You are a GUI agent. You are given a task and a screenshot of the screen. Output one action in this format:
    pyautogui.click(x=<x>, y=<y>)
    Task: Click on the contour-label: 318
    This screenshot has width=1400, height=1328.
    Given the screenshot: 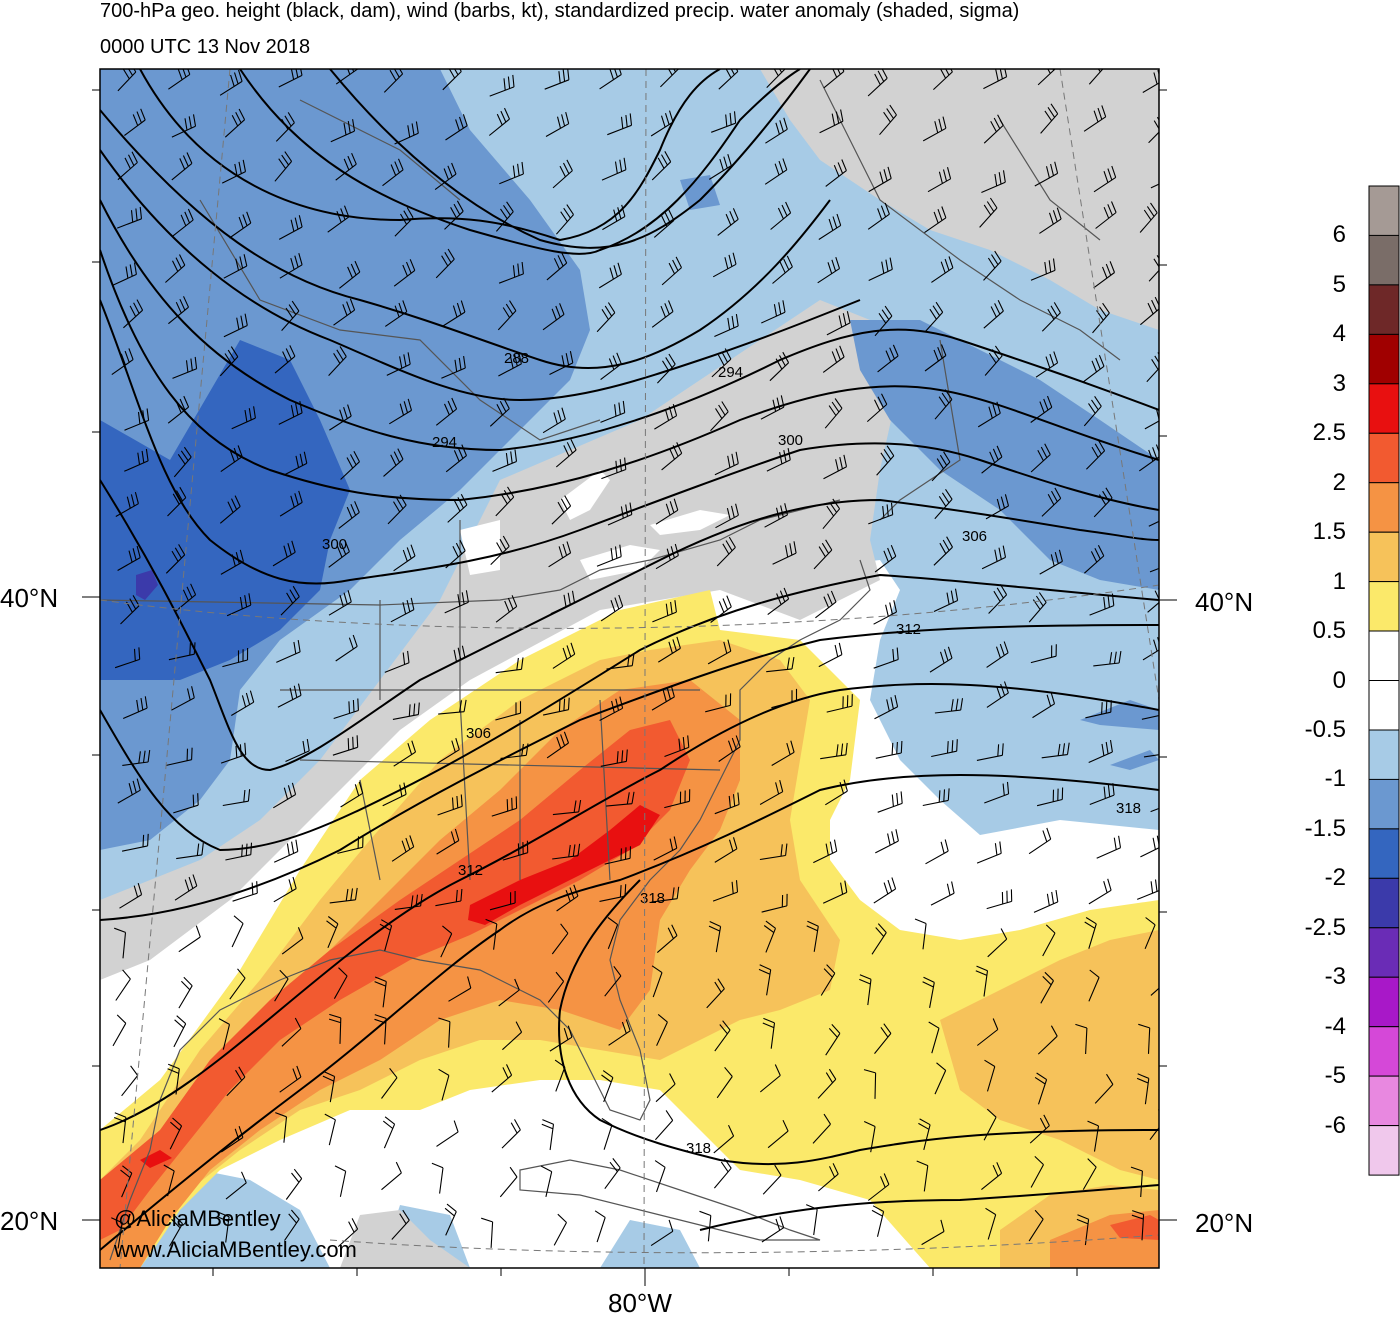 What is the action you would take?
    pyautogui.click(x=698, y=1148)
    